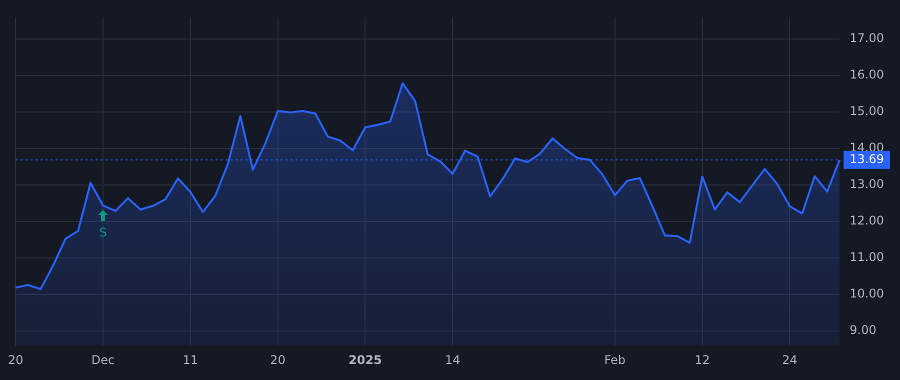 This screenshot has height=380, width=900. I want to click on y-tick-label: 9.00, so click(863, 330).